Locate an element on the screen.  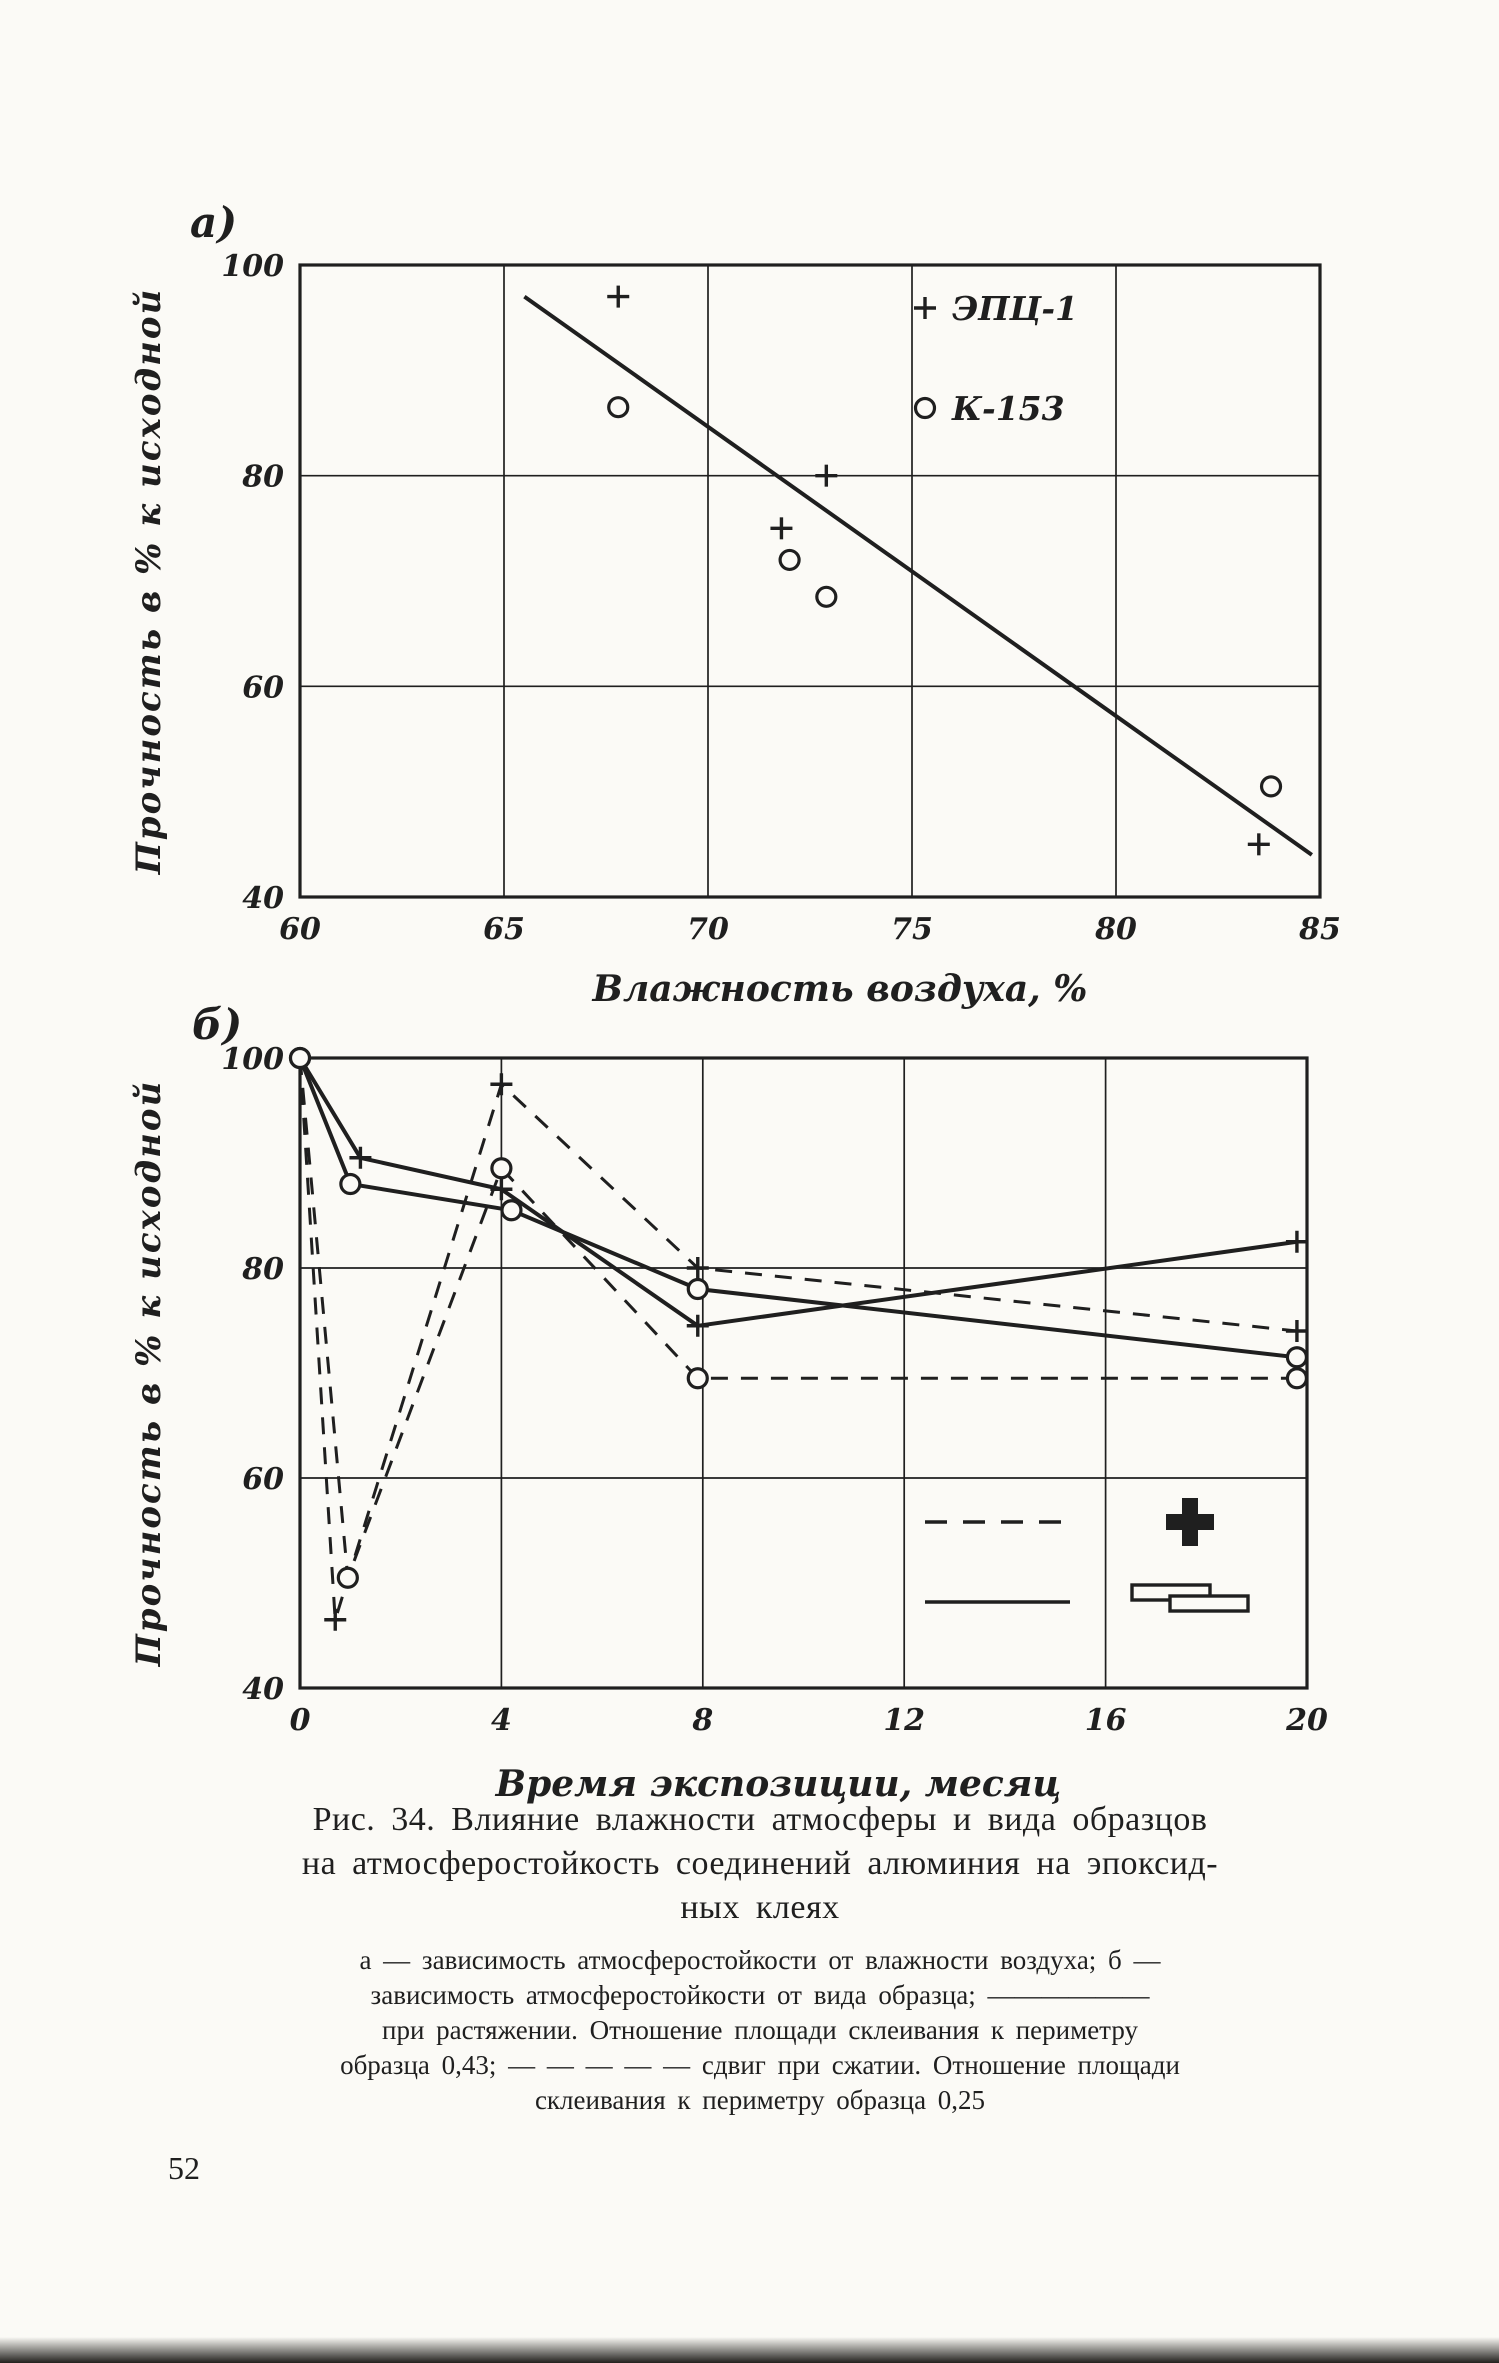
series-line-solid-plus is located at coordinates (798, 1192).